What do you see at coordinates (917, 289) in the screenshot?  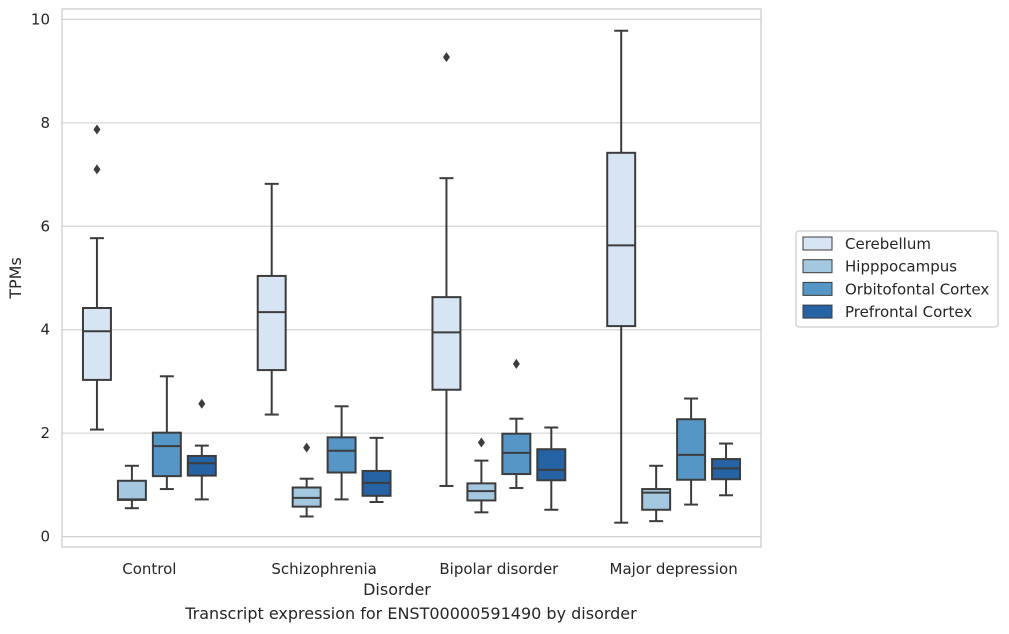 I see `legend-label: Orbitofontal Cortex` at bounding box center [917, 289].